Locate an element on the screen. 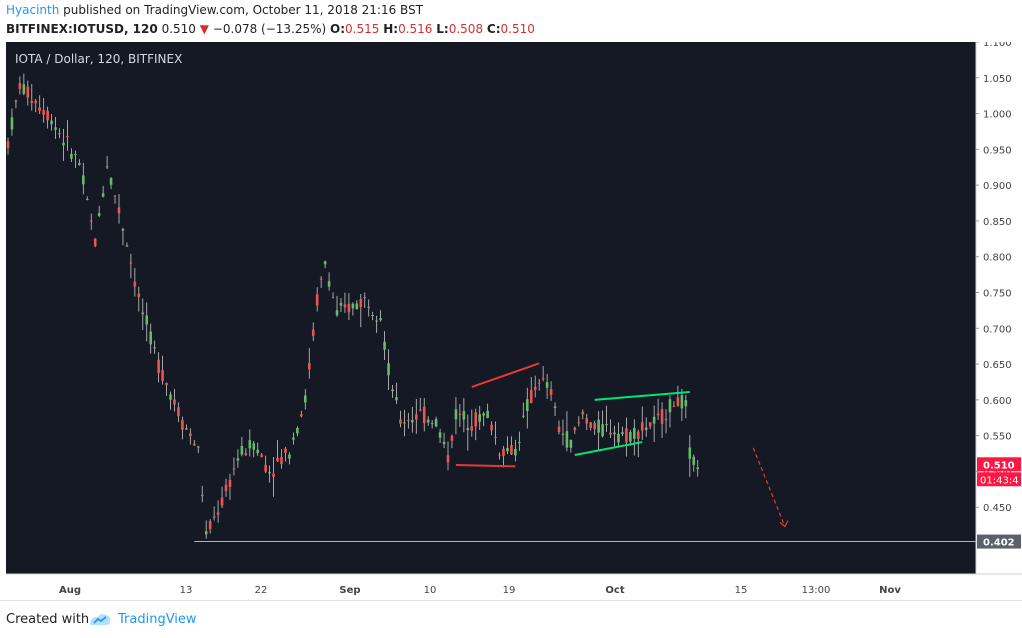 The image size is (1022, 638). projection-arrow-line is located at coordinates (769, 487).